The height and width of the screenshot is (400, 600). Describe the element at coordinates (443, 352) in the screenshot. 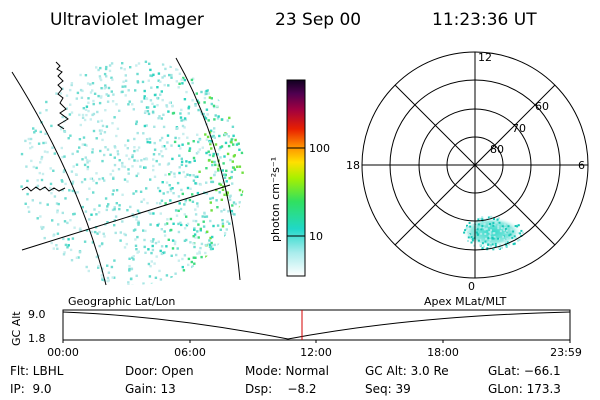

I see `strip-x-tick-3: 18:00` at that location.